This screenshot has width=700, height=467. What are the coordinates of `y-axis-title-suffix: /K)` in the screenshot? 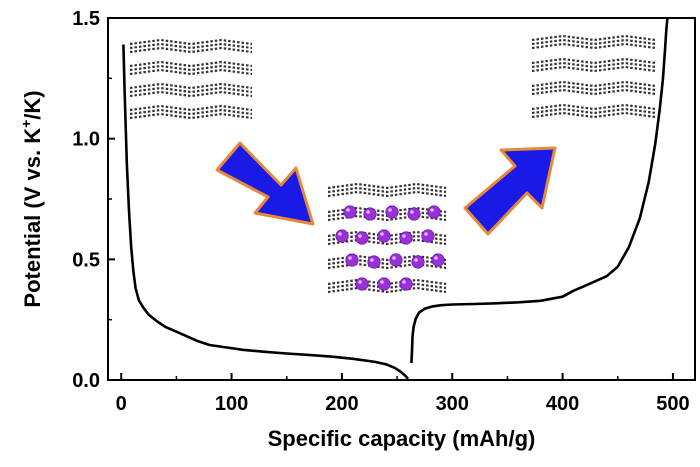 It's located at (32, 104).